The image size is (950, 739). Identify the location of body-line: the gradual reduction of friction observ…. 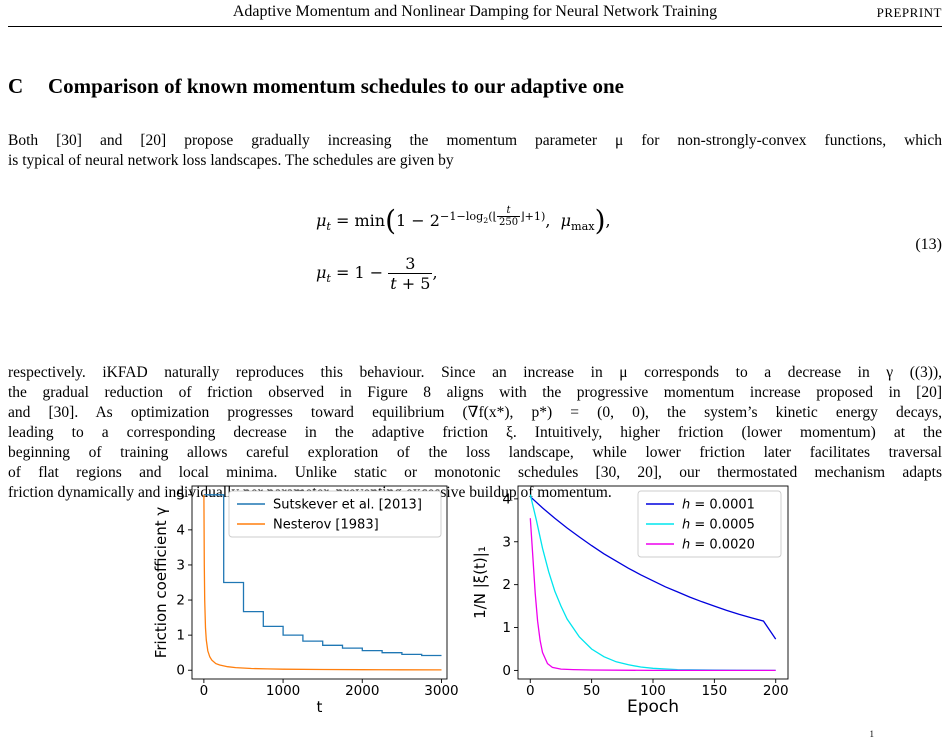
(475, 392).